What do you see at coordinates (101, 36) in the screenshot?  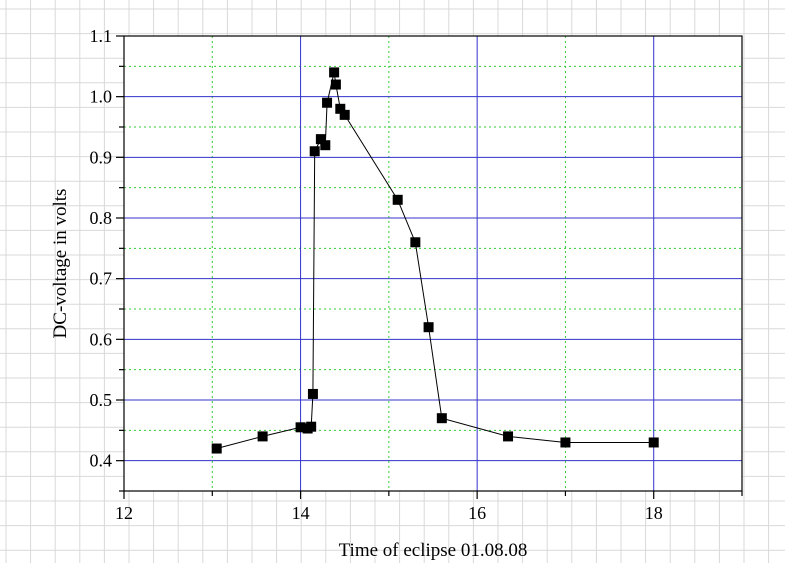 I see `y-tick-label: 1.1` at bounding box center [101, 36].